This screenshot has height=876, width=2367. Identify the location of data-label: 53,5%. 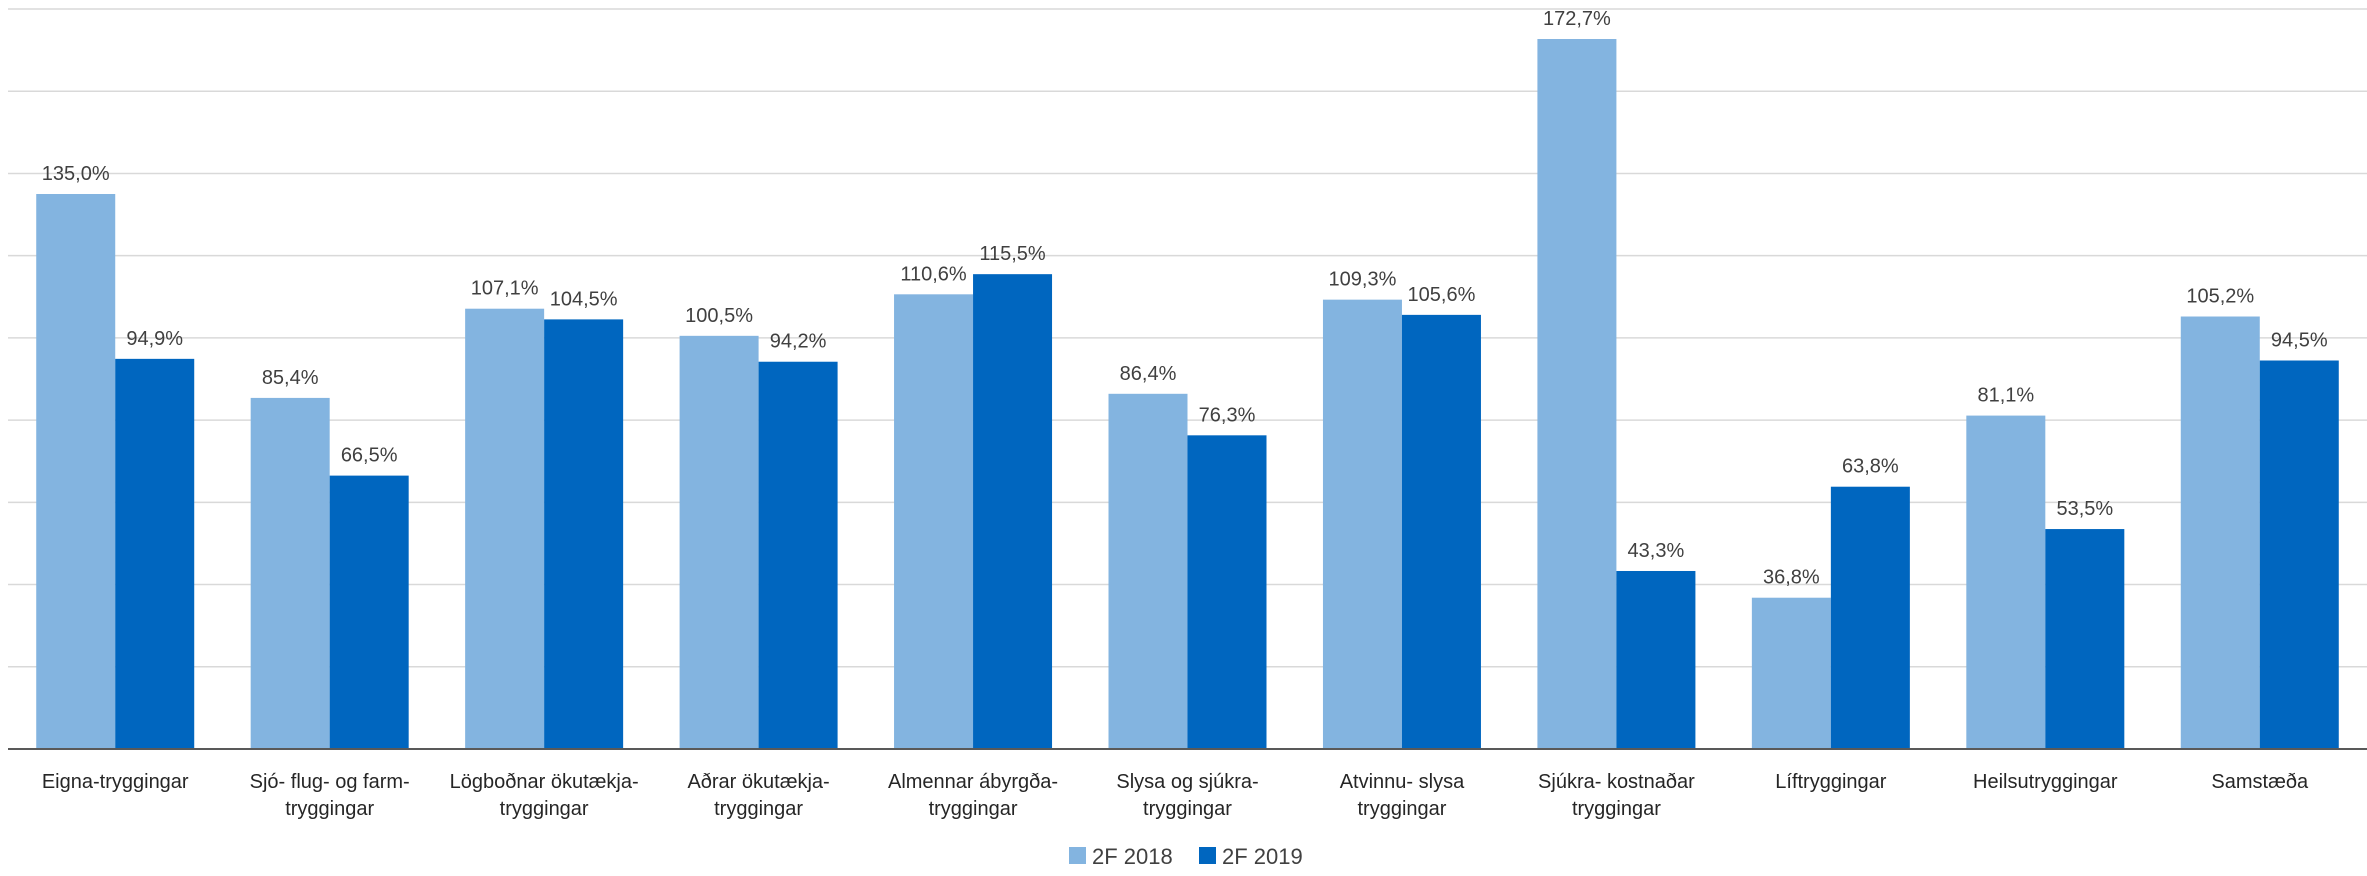
(2084, 509).